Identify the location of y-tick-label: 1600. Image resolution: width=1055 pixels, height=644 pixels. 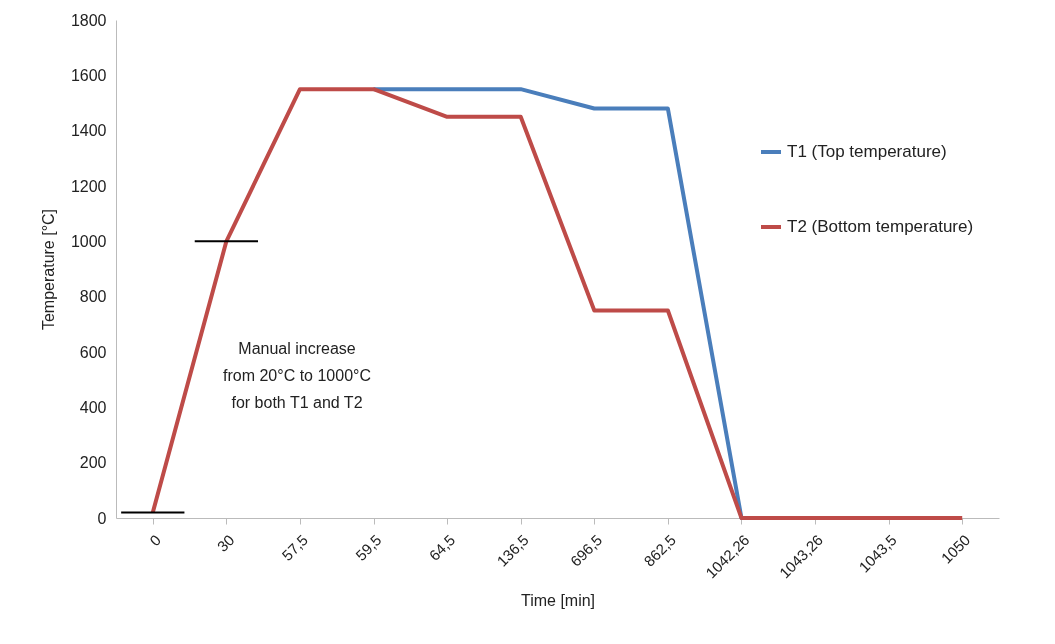
(88, 75).